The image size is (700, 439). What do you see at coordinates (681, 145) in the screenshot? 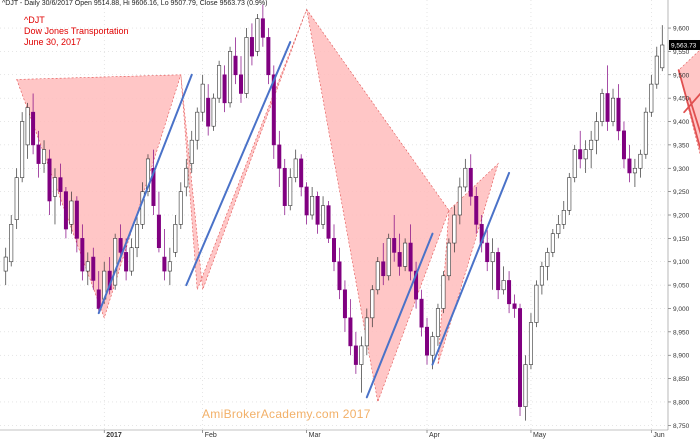
I see `y-tick-label-9350: 9,350` at bounding box center [681, 145].